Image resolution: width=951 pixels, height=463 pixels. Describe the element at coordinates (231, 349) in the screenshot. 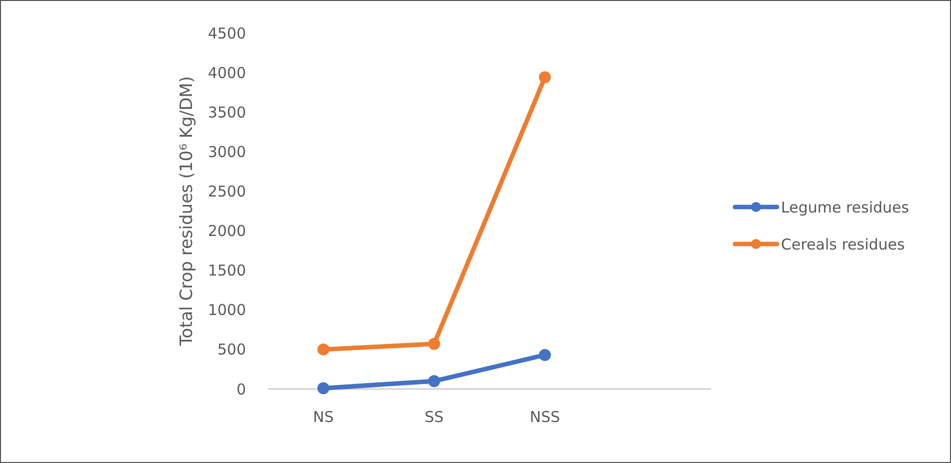

I see `y-tick-label: 500` at that location.